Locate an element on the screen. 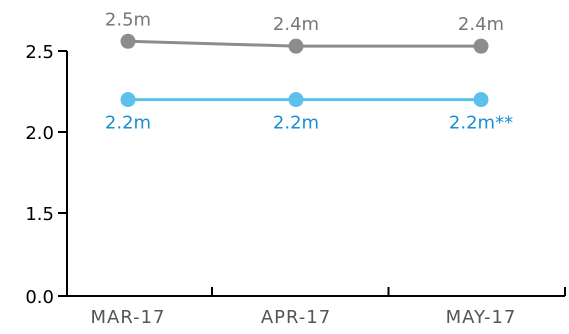 This screenshot has width=569, height=334. x-axis-ticks: MAR-17 APR-17 MAY-17 is located at coordinates (328, 307).